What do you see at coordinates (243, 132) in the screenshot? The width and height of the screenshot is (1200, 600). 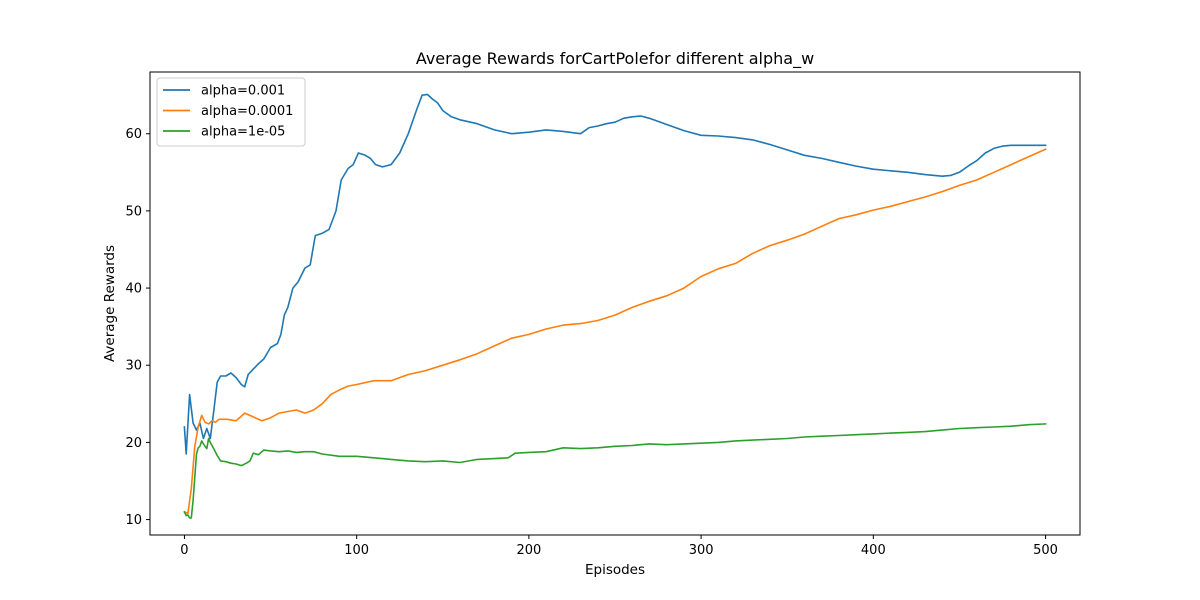 I see `legend-label-2: alpha=1e-05` at bounding box center [243, 132].